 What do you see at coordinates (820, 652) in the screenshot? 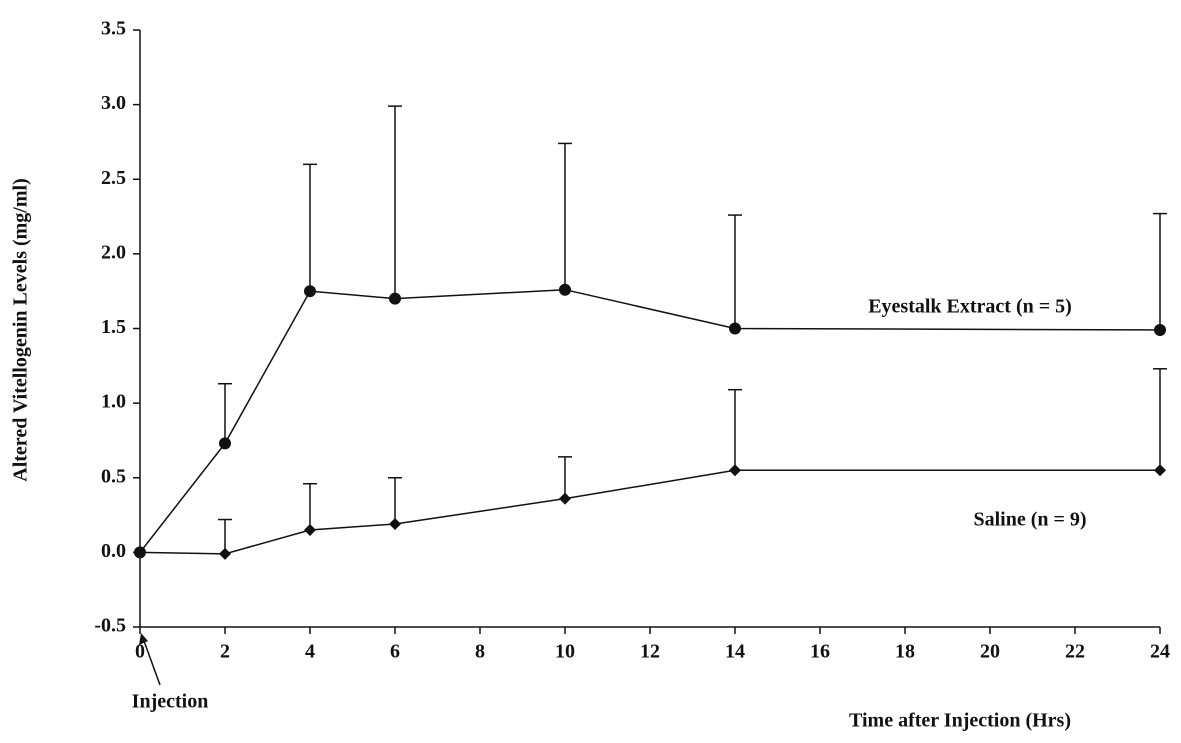
I see `x-tick-label: 16` at bounding box center [820, 652].